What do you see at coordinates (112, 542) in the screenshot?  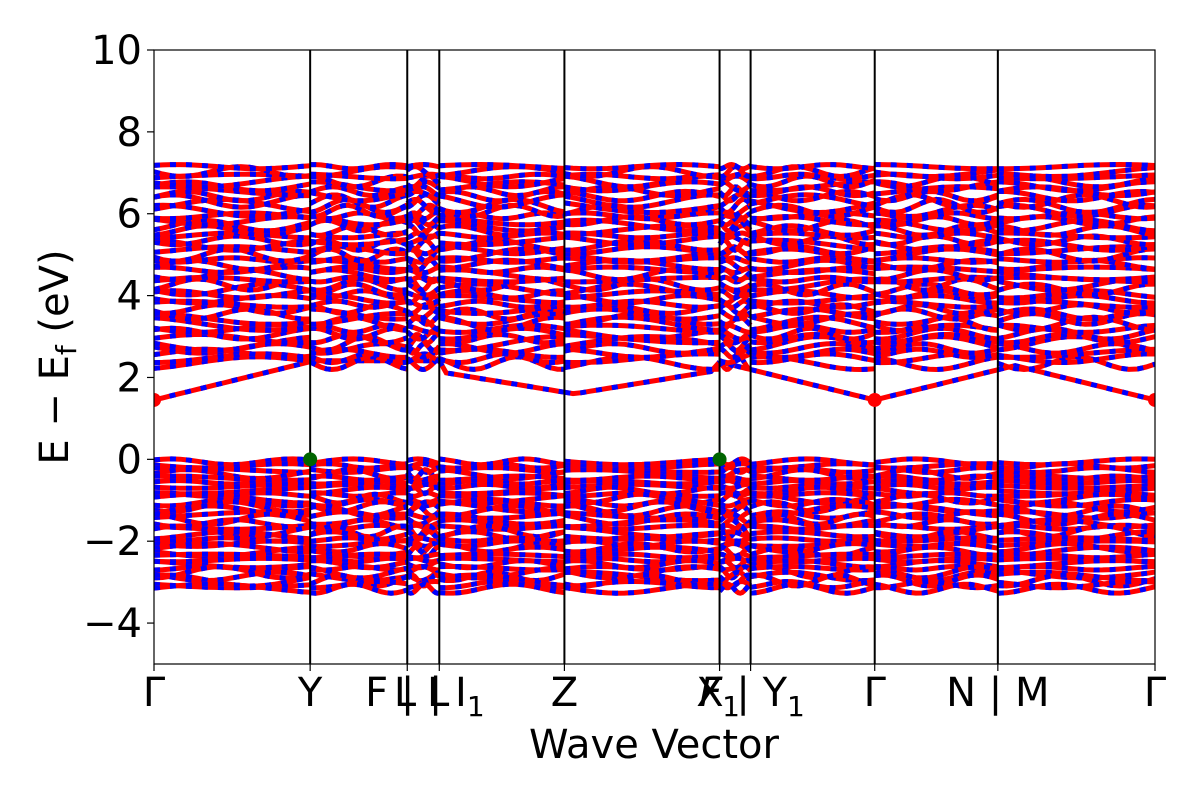 I see `y-tick-label: −2` at bounding box center [112, 542].